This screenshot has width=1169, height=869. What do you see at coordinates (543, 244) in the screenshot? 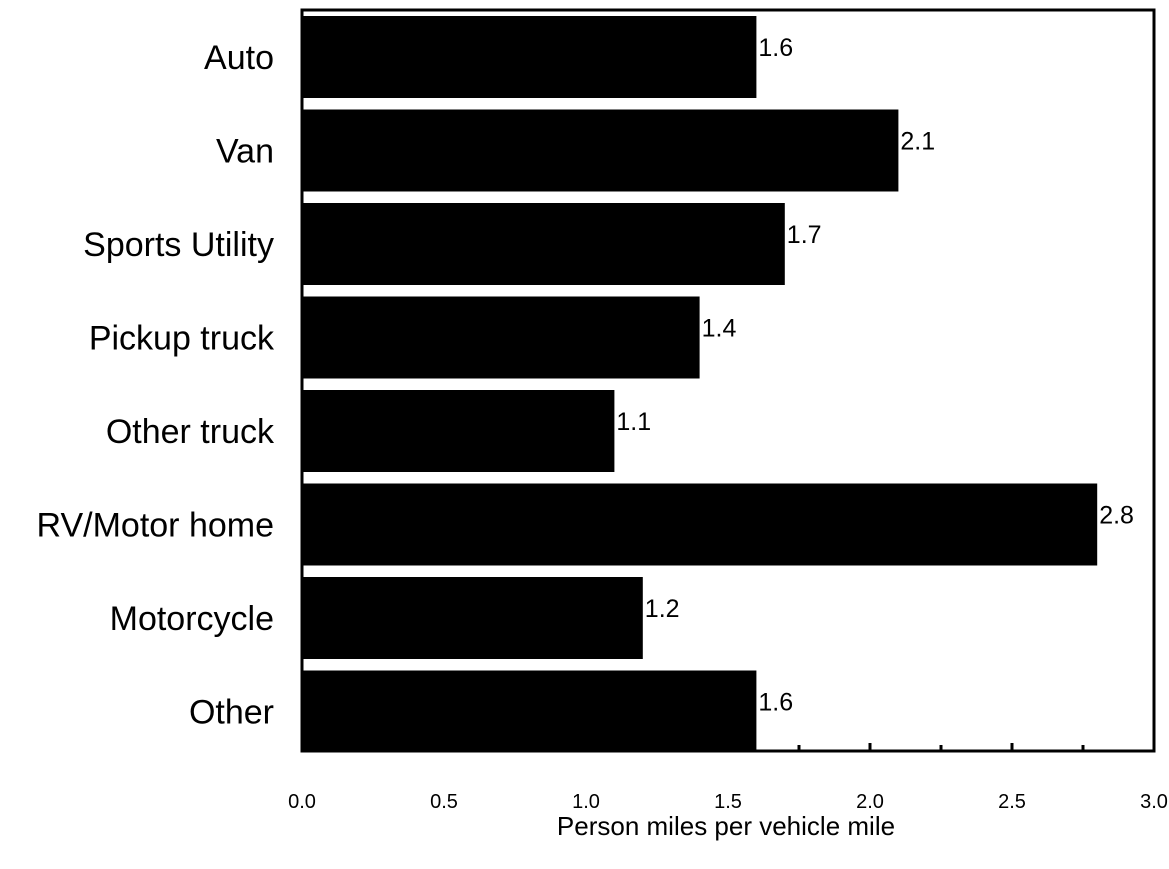
I see `bar-sports-utility` at bounding box center [543, 244].